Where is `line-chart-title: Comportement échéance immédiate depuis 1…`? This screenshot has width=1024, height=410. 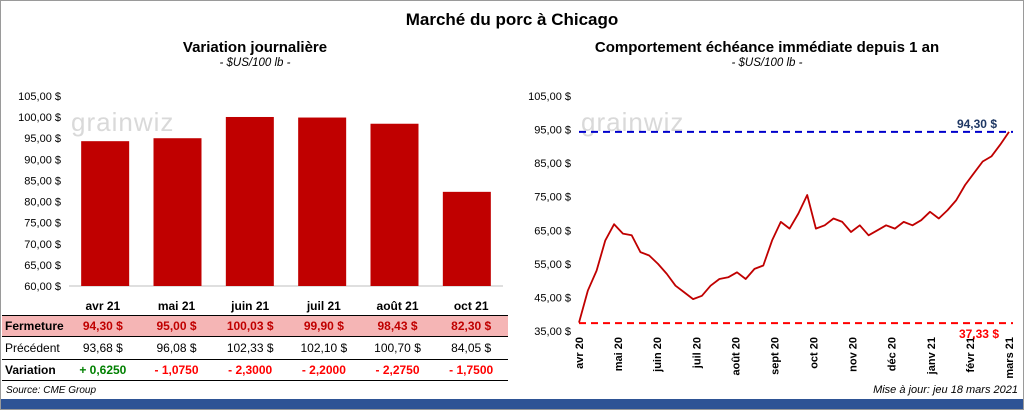
line-chart-title: Comportement échéance immédiate depuis 1… is located at coordinates (767, 47).